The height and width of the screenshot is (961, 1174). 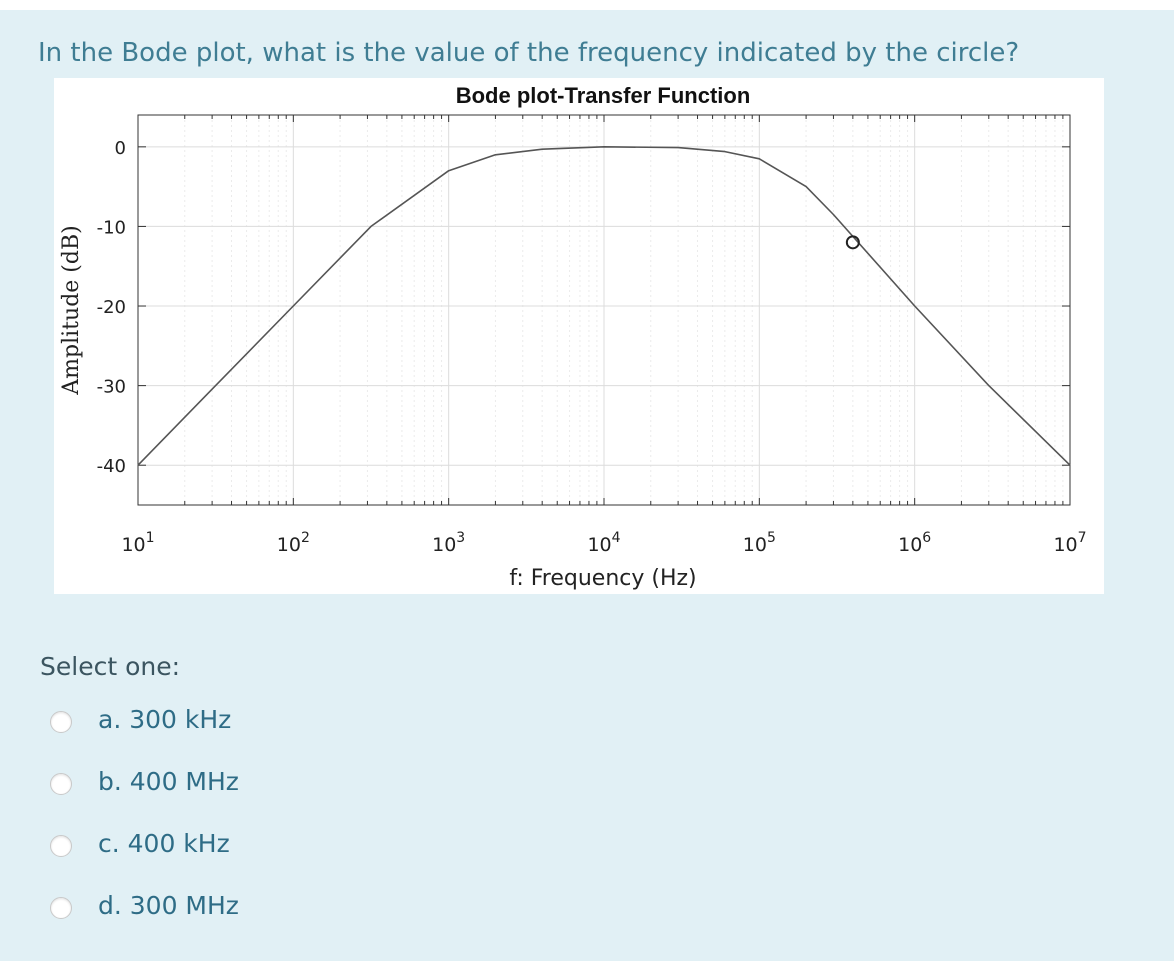 I want to click on option-c-radio, so click(x=61, y=846).